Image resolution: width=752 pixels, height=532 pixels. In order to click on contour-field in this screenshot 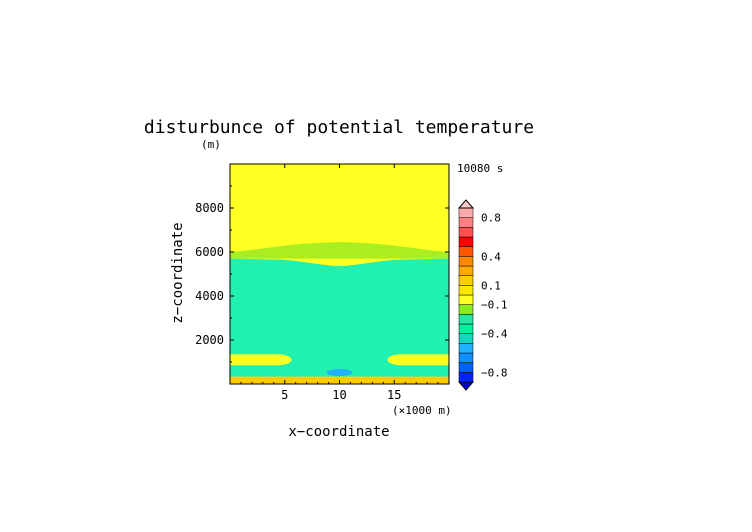, I will do `click(339, 274)`.